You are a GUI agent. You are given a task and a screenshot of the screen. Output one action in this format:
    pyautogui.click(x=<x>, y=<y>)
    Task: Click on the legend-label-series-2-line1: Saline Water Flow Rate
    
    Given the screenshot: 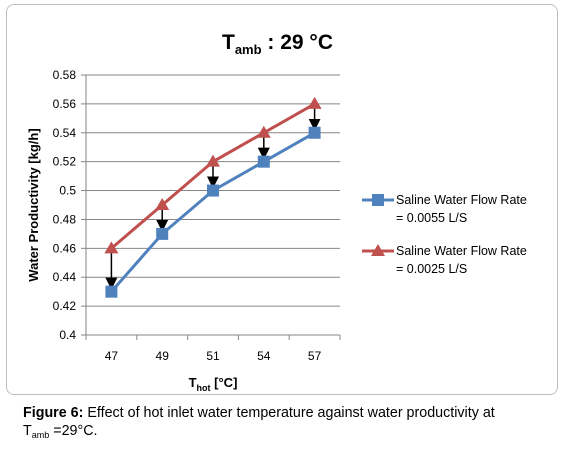 What is the action you would take?
    pyautogui.click(x=461, y=251)
    